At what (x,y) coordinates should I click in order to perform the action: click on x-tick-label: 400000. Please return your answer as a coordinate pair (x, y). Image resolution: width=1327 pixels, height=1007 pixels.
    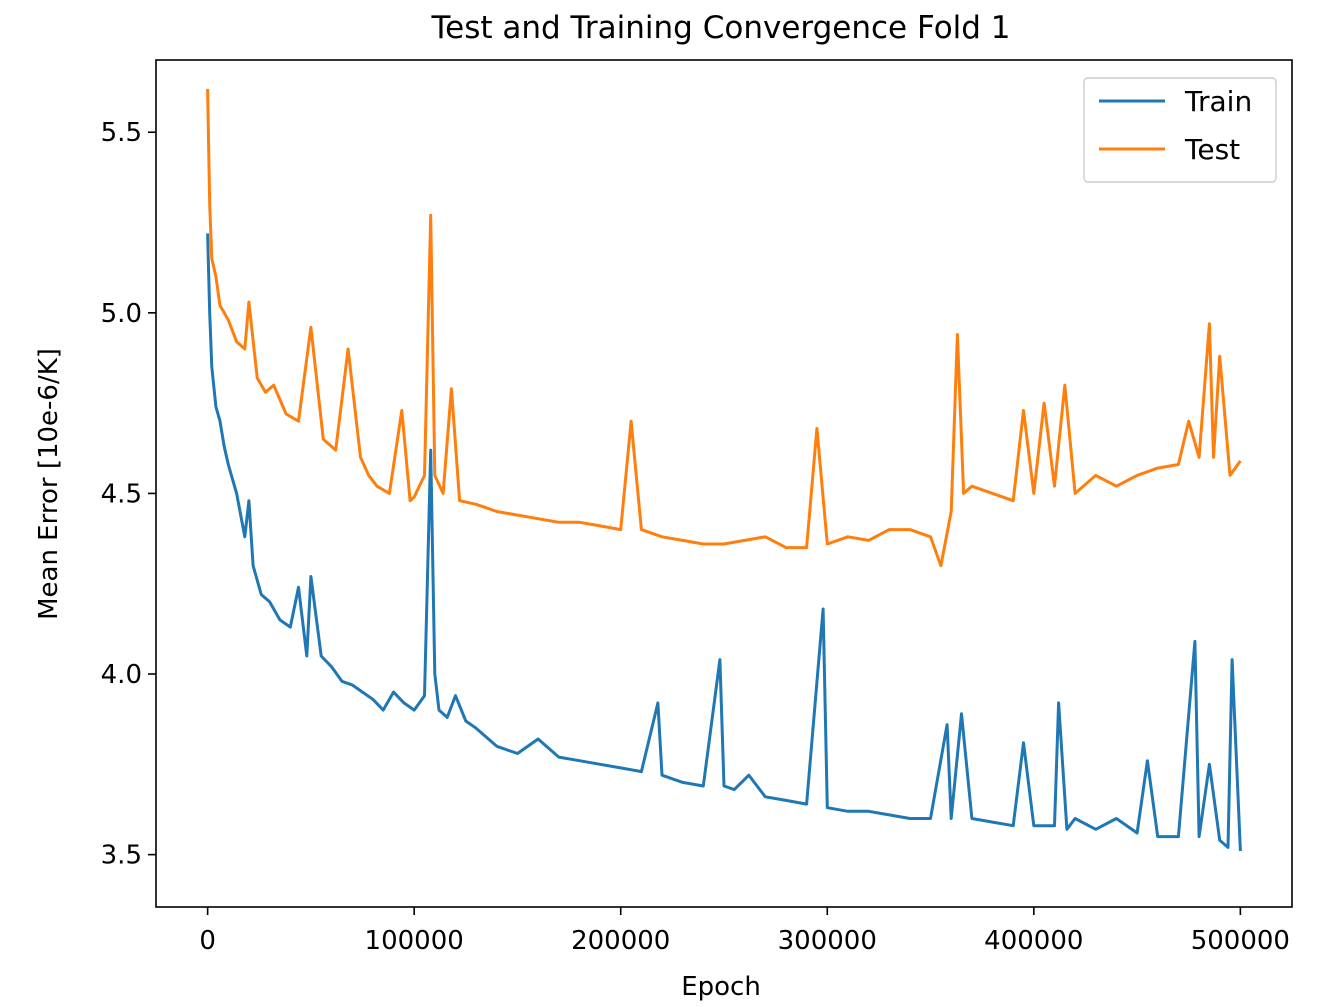
    Looking at the image, I should click on (1033, 941).